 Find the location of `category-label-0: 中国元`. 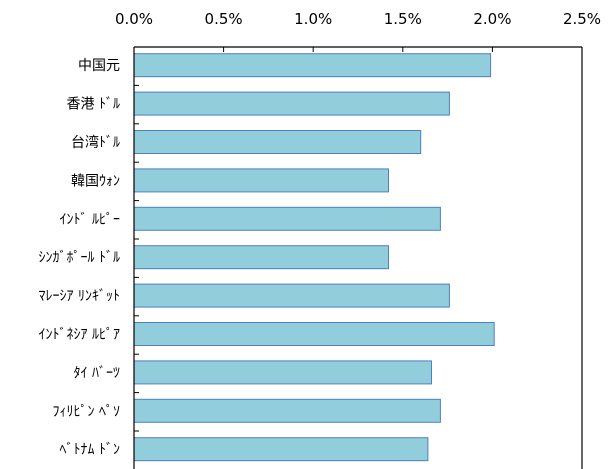

category-label-0: 中国元 is located at coordinates (99, 66).